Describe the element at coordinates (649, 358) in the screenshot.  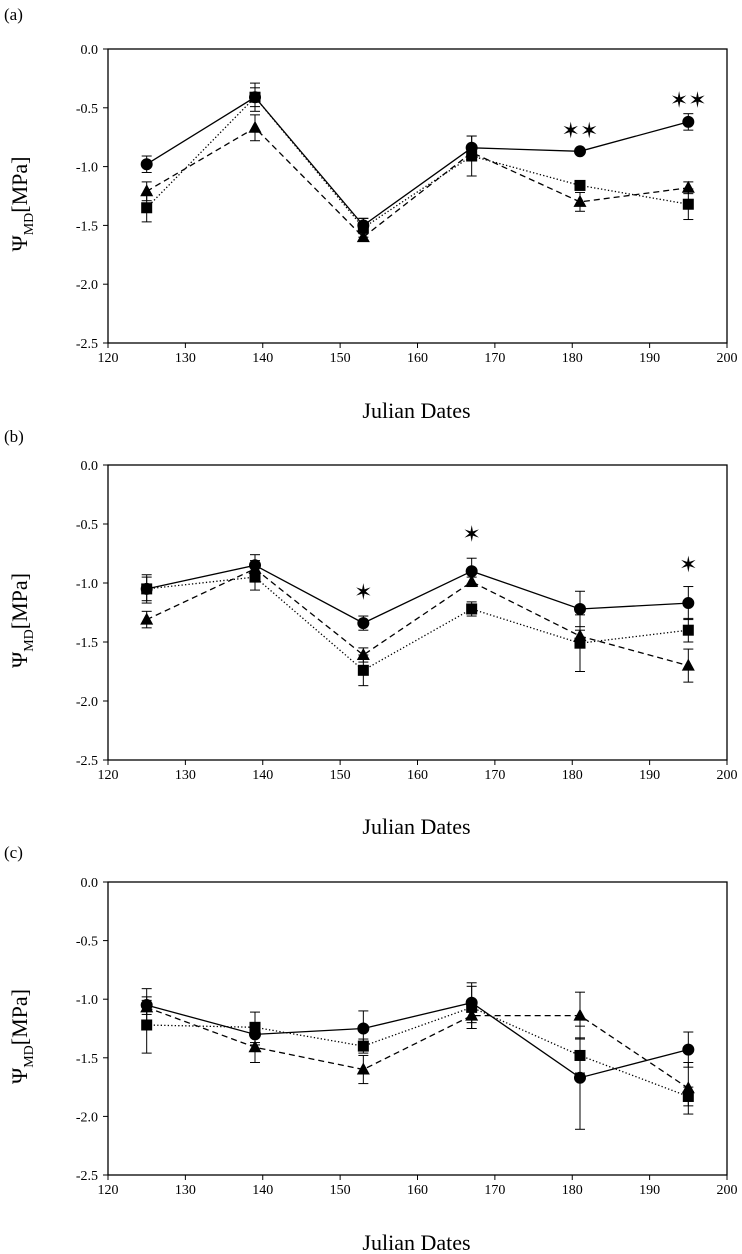
I see `x-tick-label: 190` at that location.